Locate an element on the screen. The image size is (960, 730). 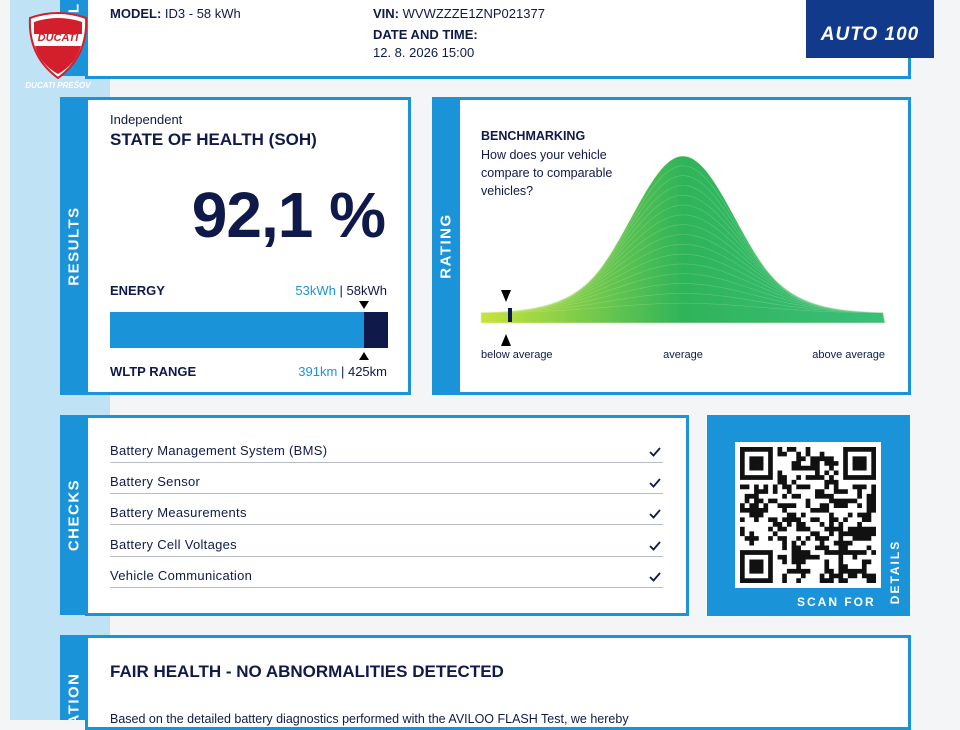
header-card is located at coordinates (498, 39).